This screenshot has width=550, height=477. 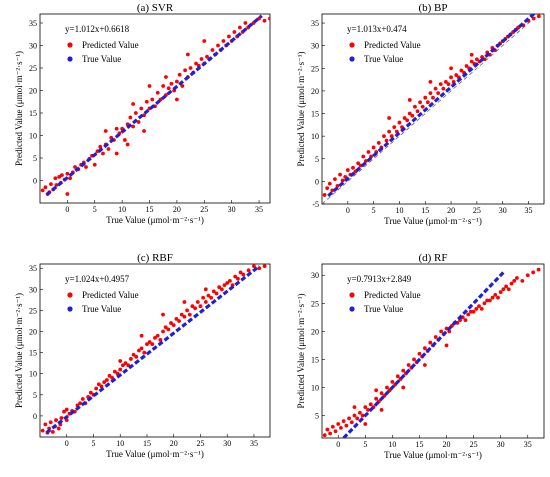 What do you see at coordinates (338, 444) in the screenshot?
I see `x-tick-label: 0` at bounding box center [338, 444].